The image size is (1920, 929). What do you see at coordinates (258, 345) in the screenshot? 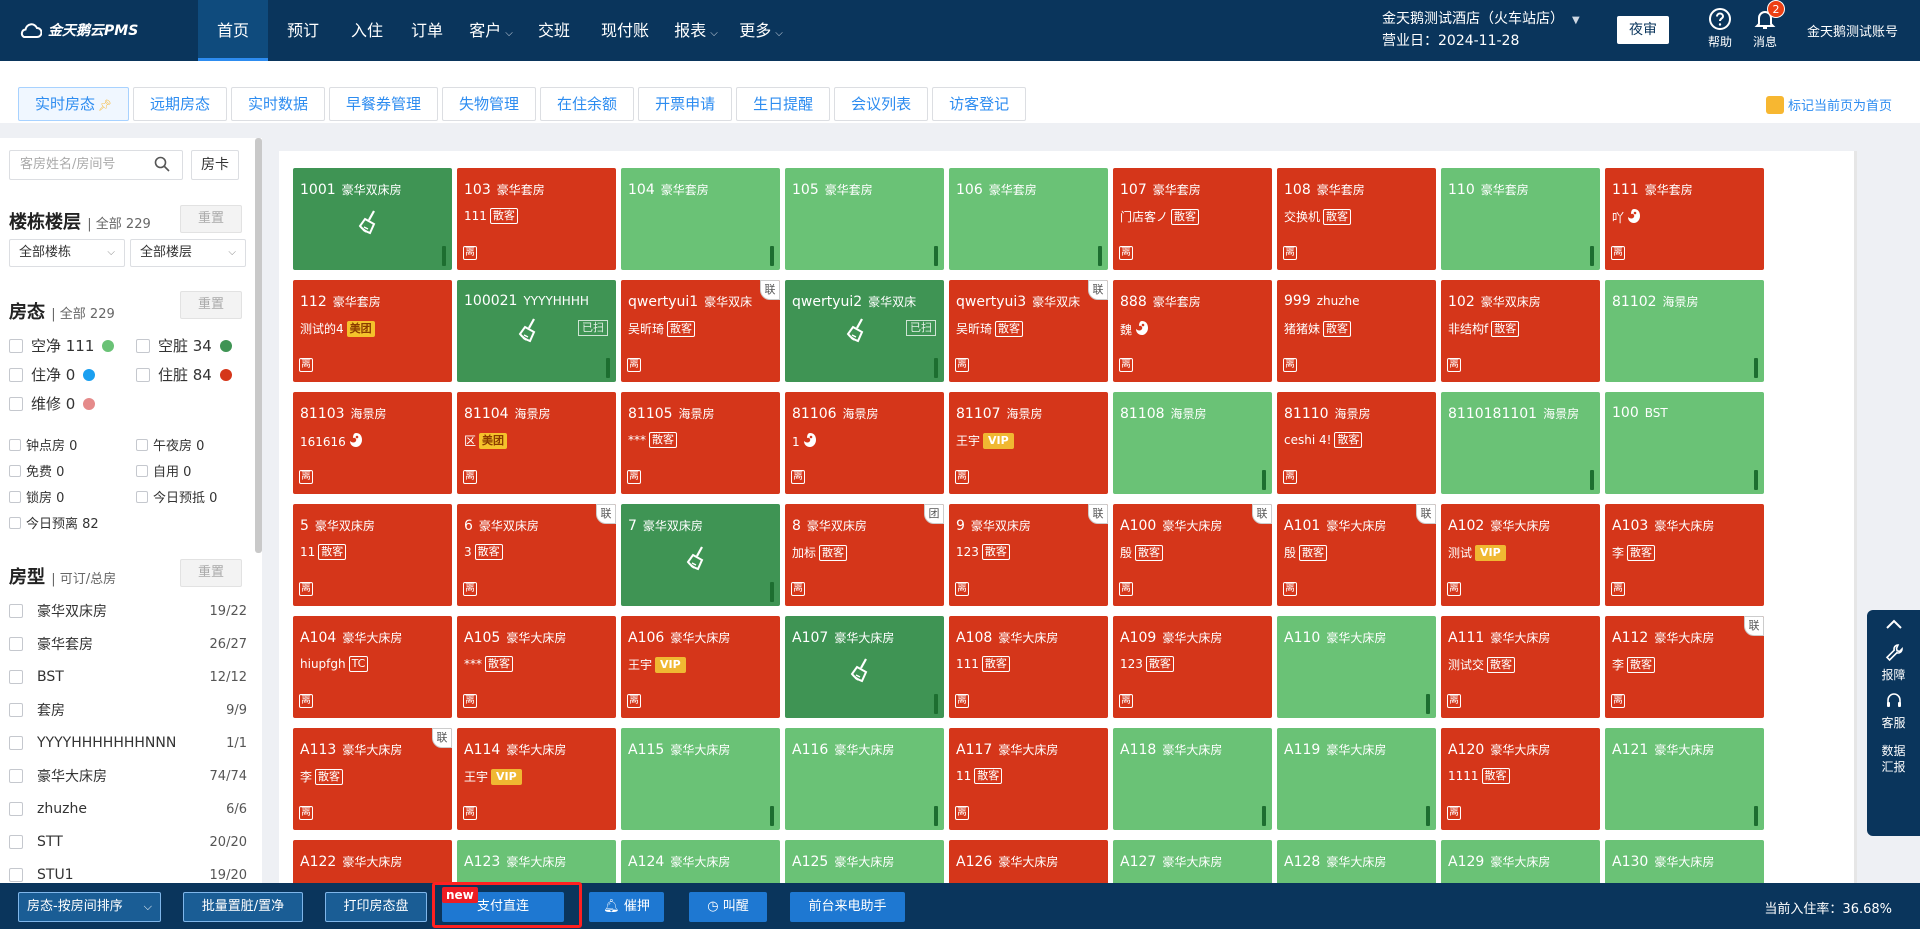
I see `sidebar-scrollbar` at bounding box center [258, 345].